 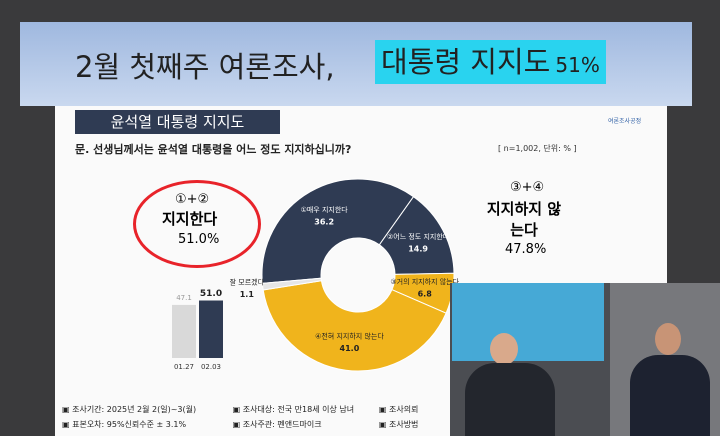 What do you see at coordinates (537, 148) in the screenshot?
I see `sample-note: [ n=1,002, 단위: % ]` at bounding box center [537, 148].